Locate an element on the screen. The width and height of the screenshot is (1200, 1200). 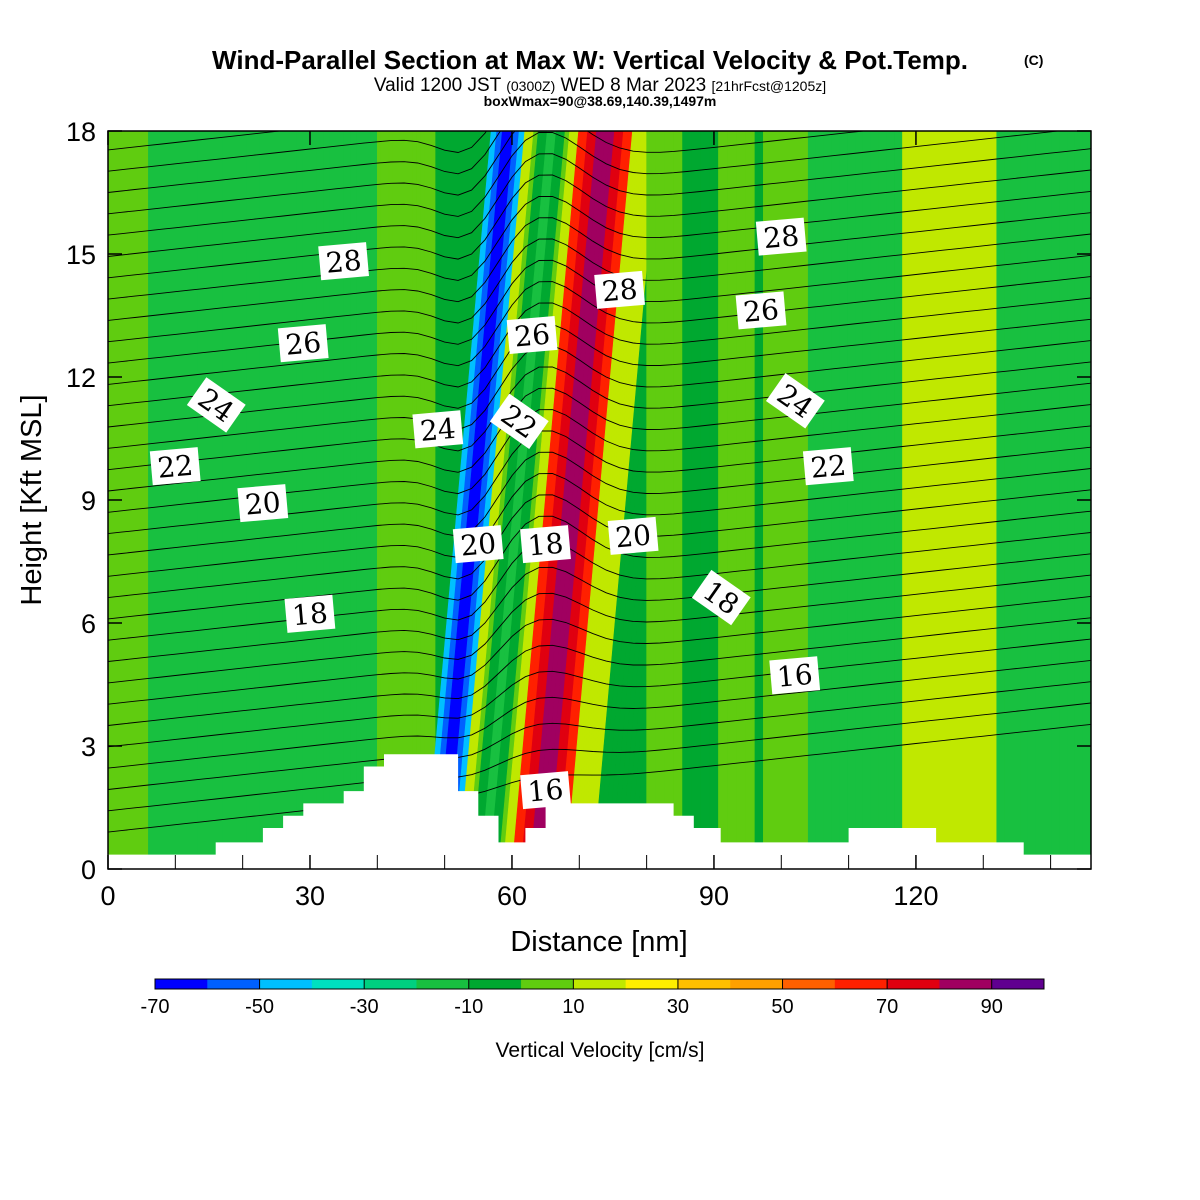
x-tick-label: 30 is located at coordinates (310, 896).